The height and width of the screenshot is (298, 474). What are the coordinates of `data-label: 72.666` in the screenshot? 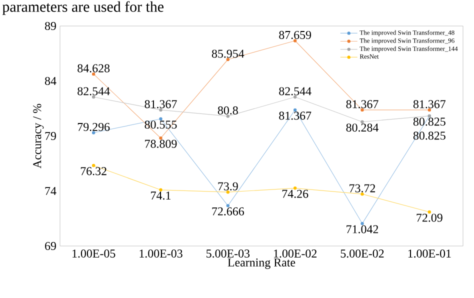 It's located at (228, 211).